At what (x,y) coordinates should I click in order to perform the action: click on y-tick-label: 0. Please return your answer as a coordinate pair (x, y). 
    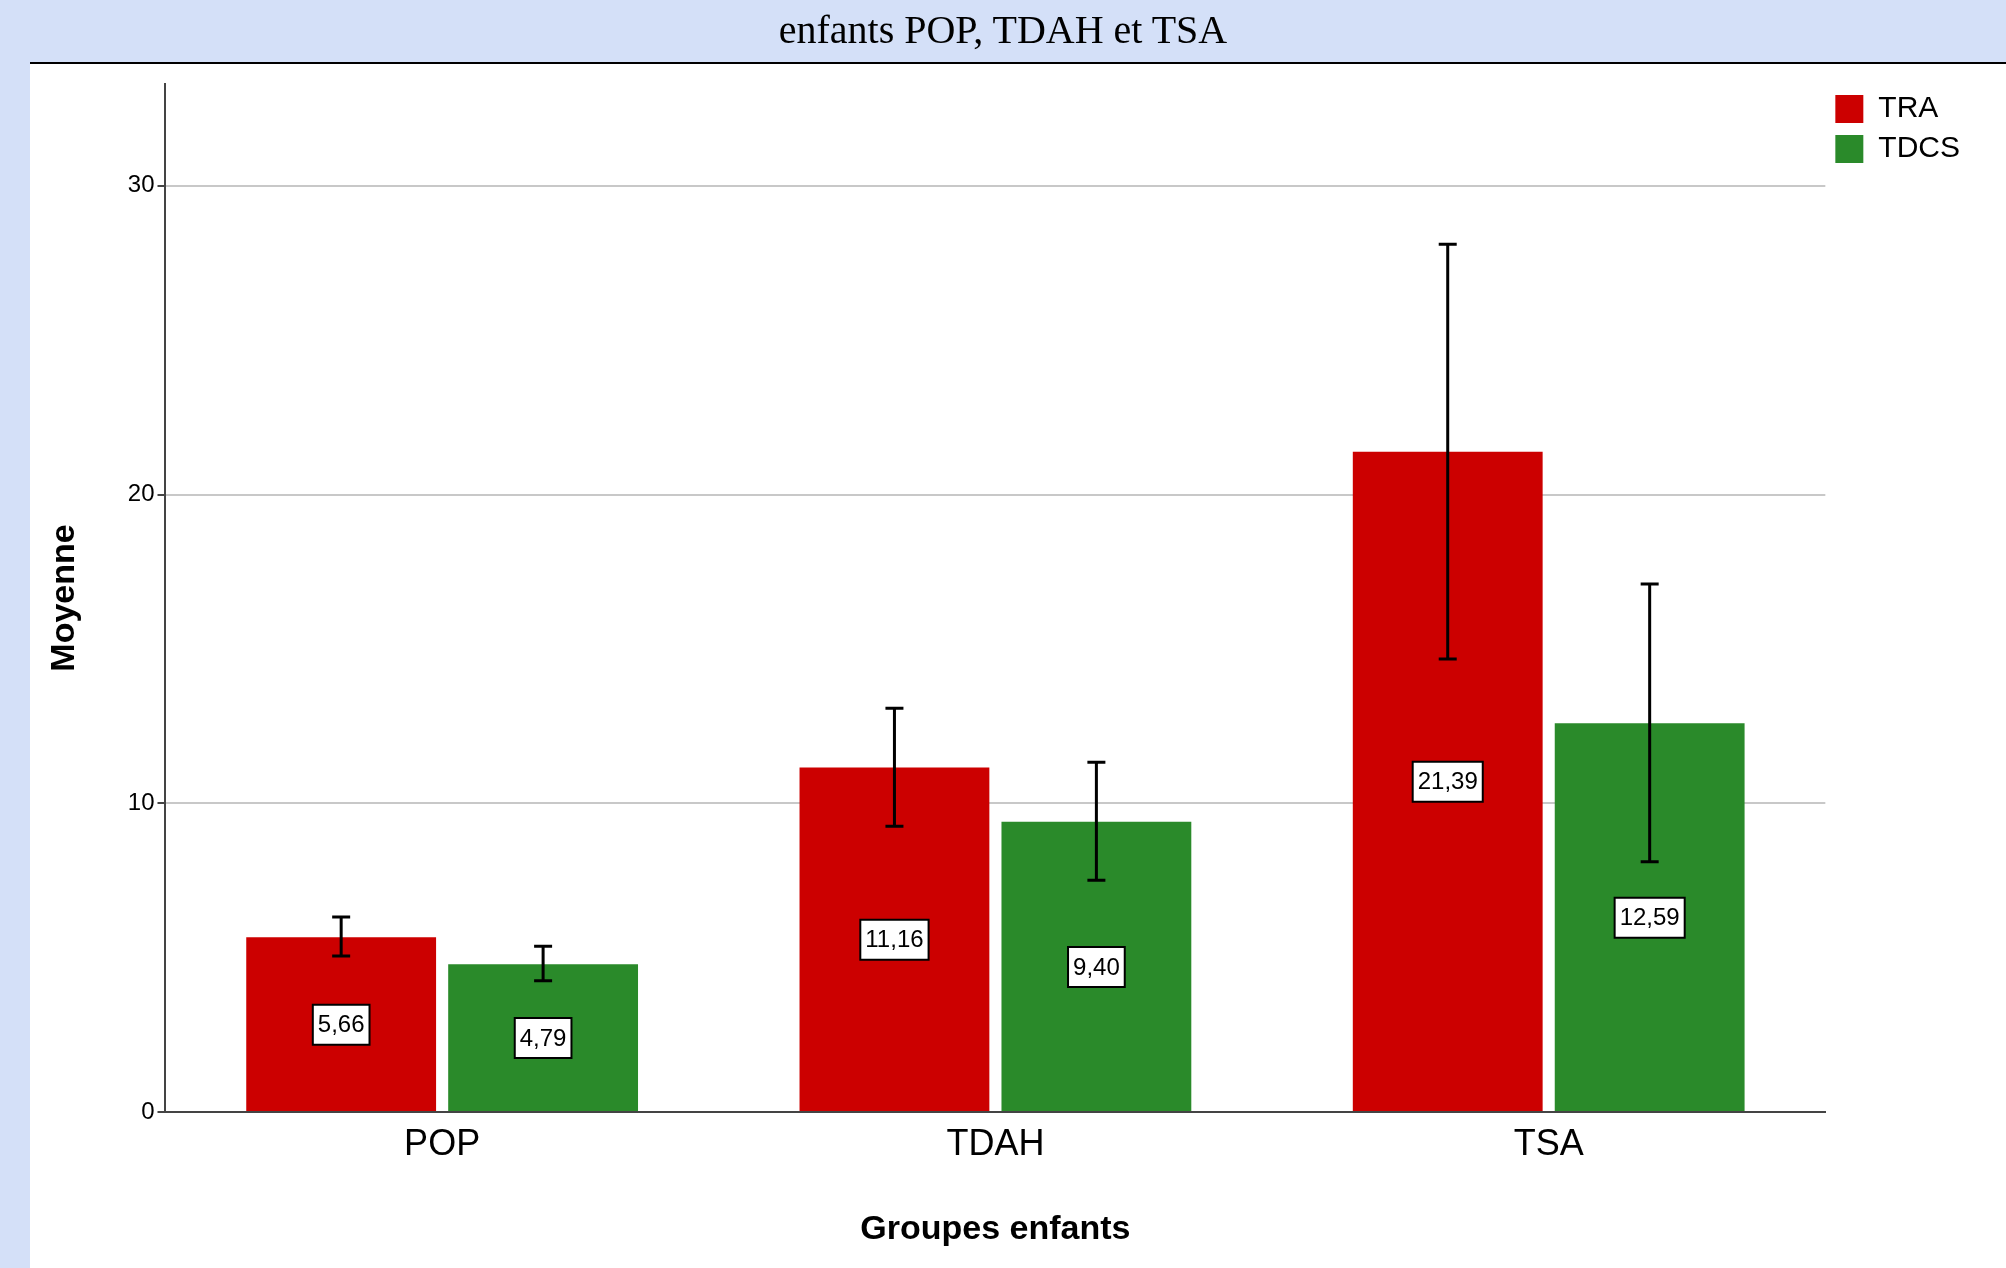
    Looking at the image, I should click on (148, 1110).